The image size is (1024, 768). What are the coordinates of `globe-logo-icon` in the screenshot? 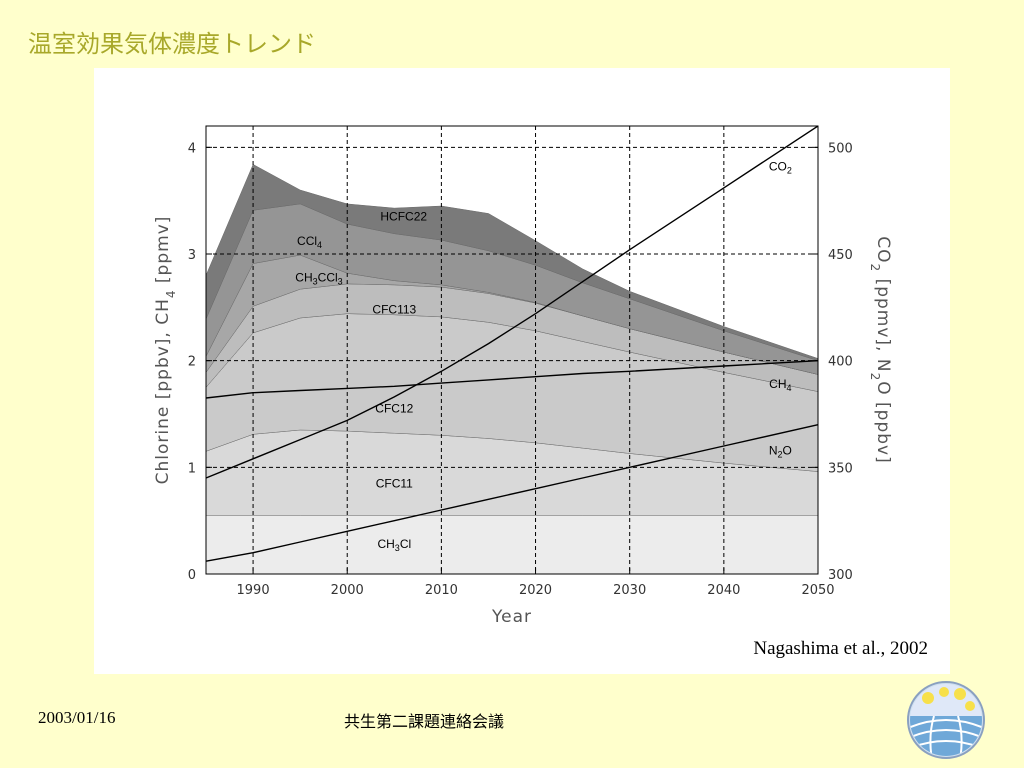 It's located at (946, 720).